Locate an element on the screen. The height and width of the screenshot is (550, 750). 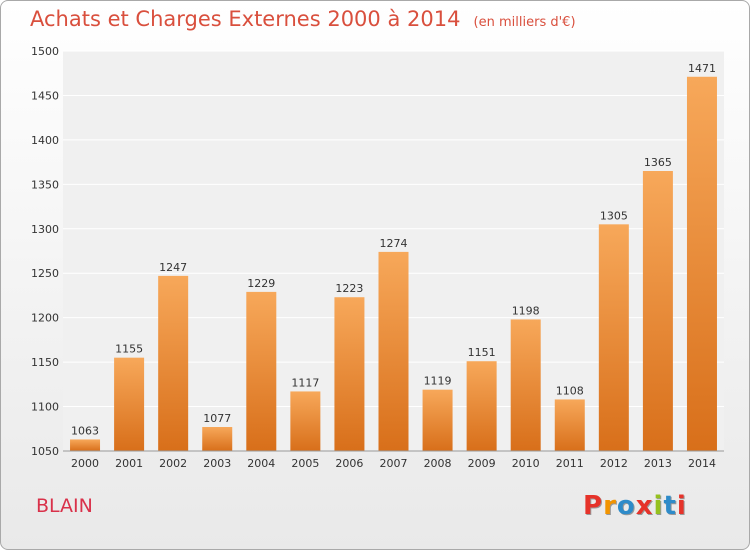
x-tick-label: 2010 is located at coordinates (526, 463).